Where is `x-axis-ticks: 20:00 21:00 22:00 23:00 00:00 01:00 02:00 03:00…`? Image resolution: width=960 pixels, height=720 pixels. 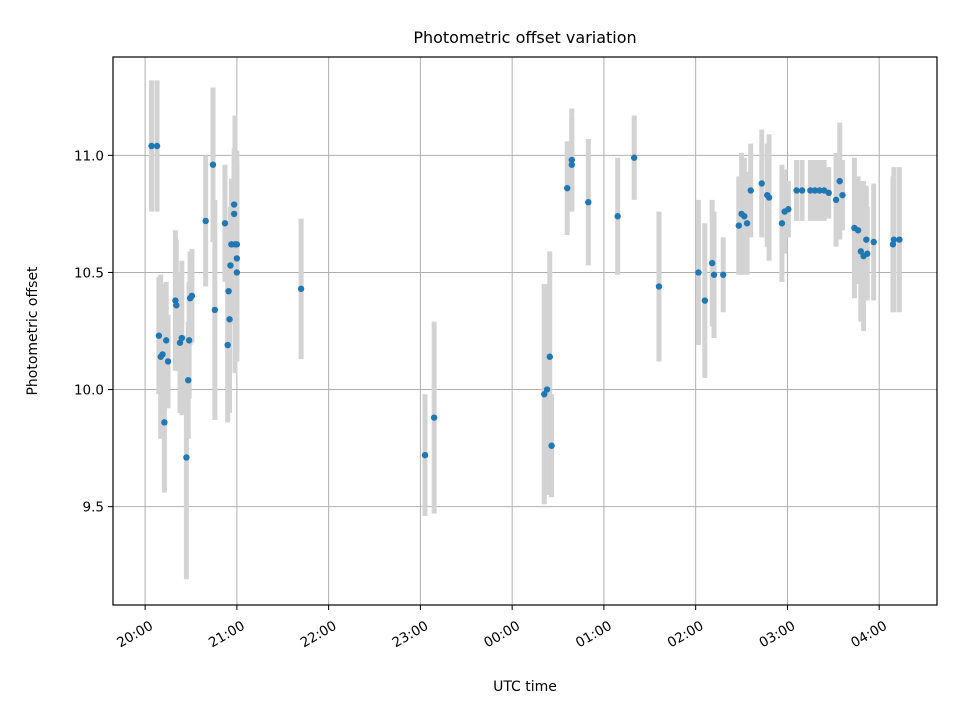
x-axis-ticks: 20:00 21:00 22:00 23:00 00:00 01:00 02:00 03:00… is located at coordinates (502, 628).